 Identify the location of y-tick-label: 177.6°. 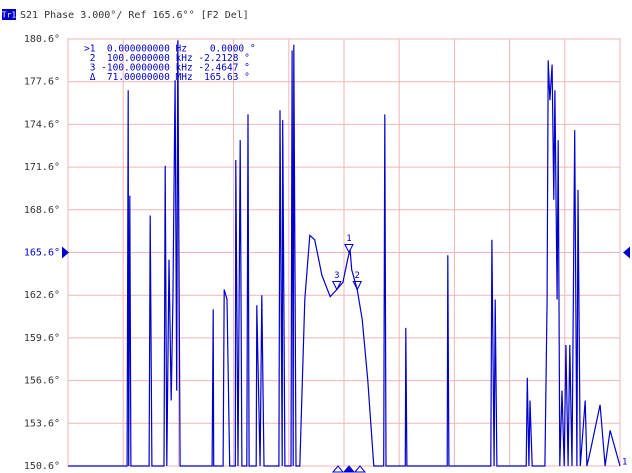
(42, 82).